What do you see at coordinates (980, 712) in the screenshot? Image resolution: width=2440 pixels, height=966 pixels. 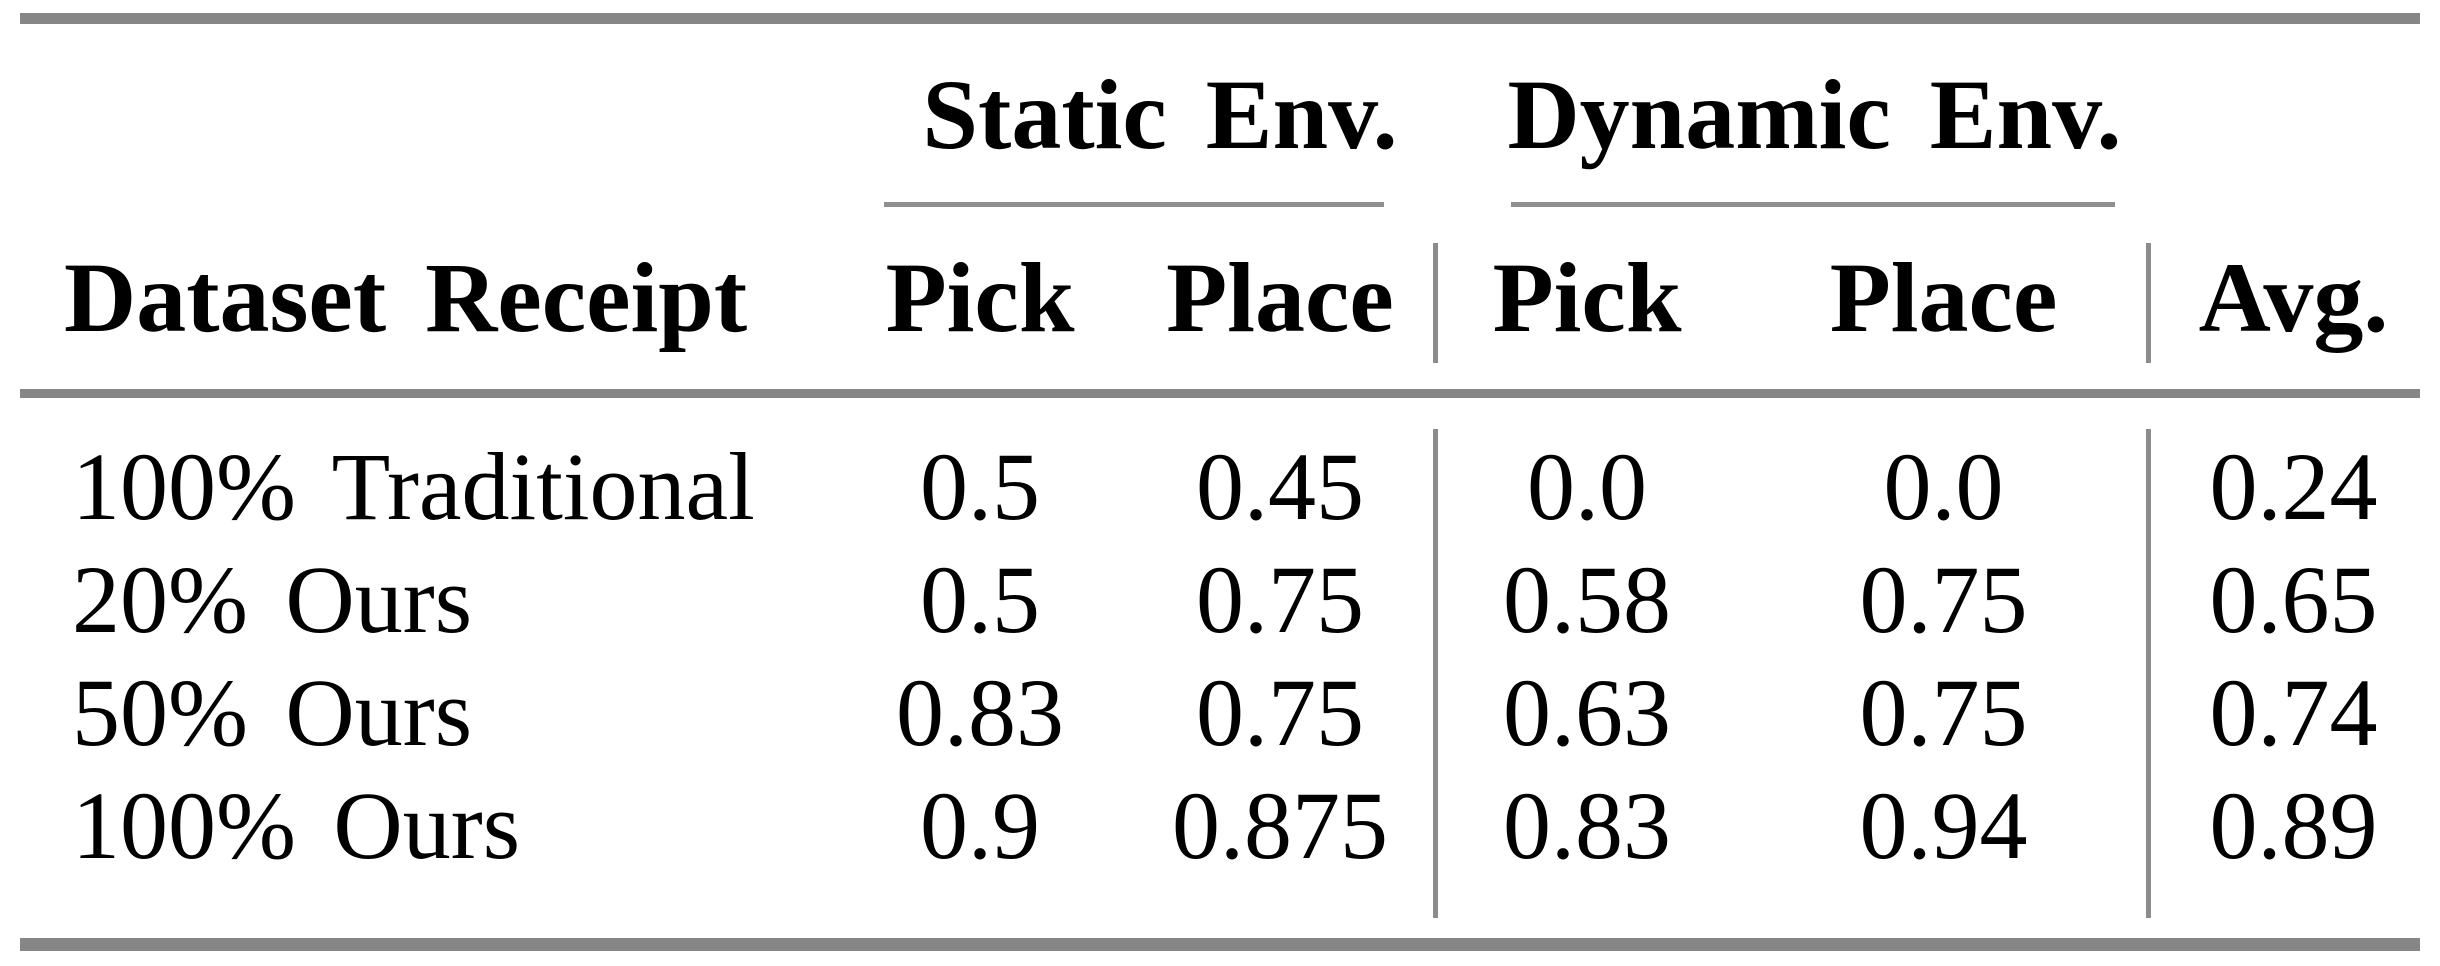 I see `static-pick-value: 0.83` at bounding box center [980, 712].